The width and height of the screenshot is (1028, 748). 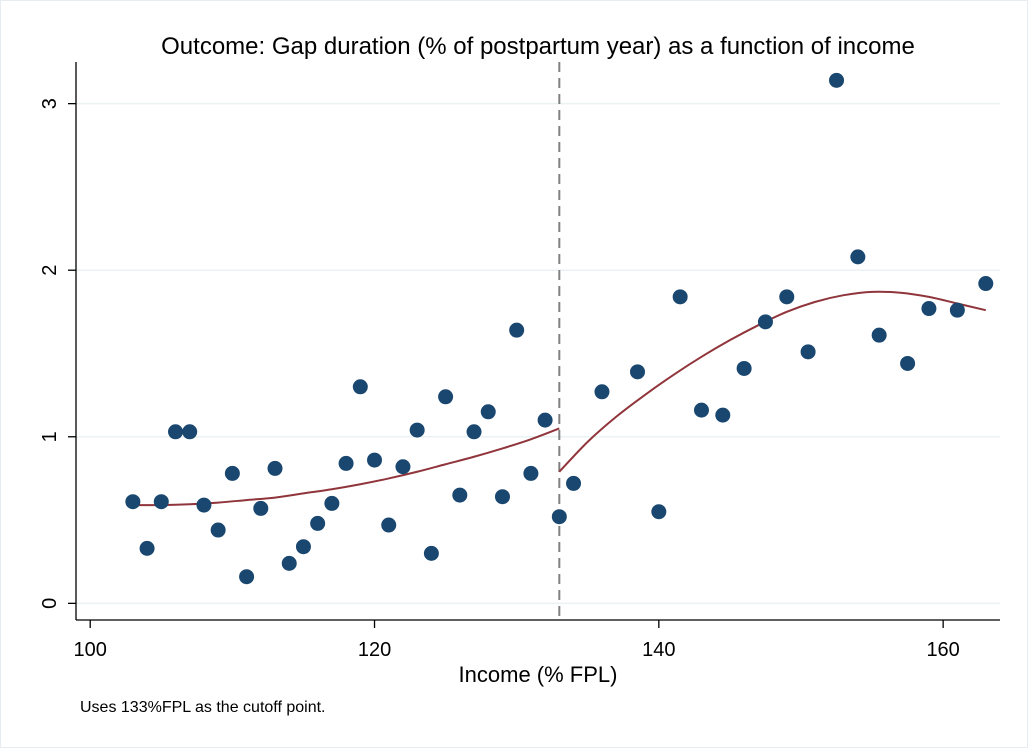 I want to click on y-tick-label: 0, so click(x=50, y=603).